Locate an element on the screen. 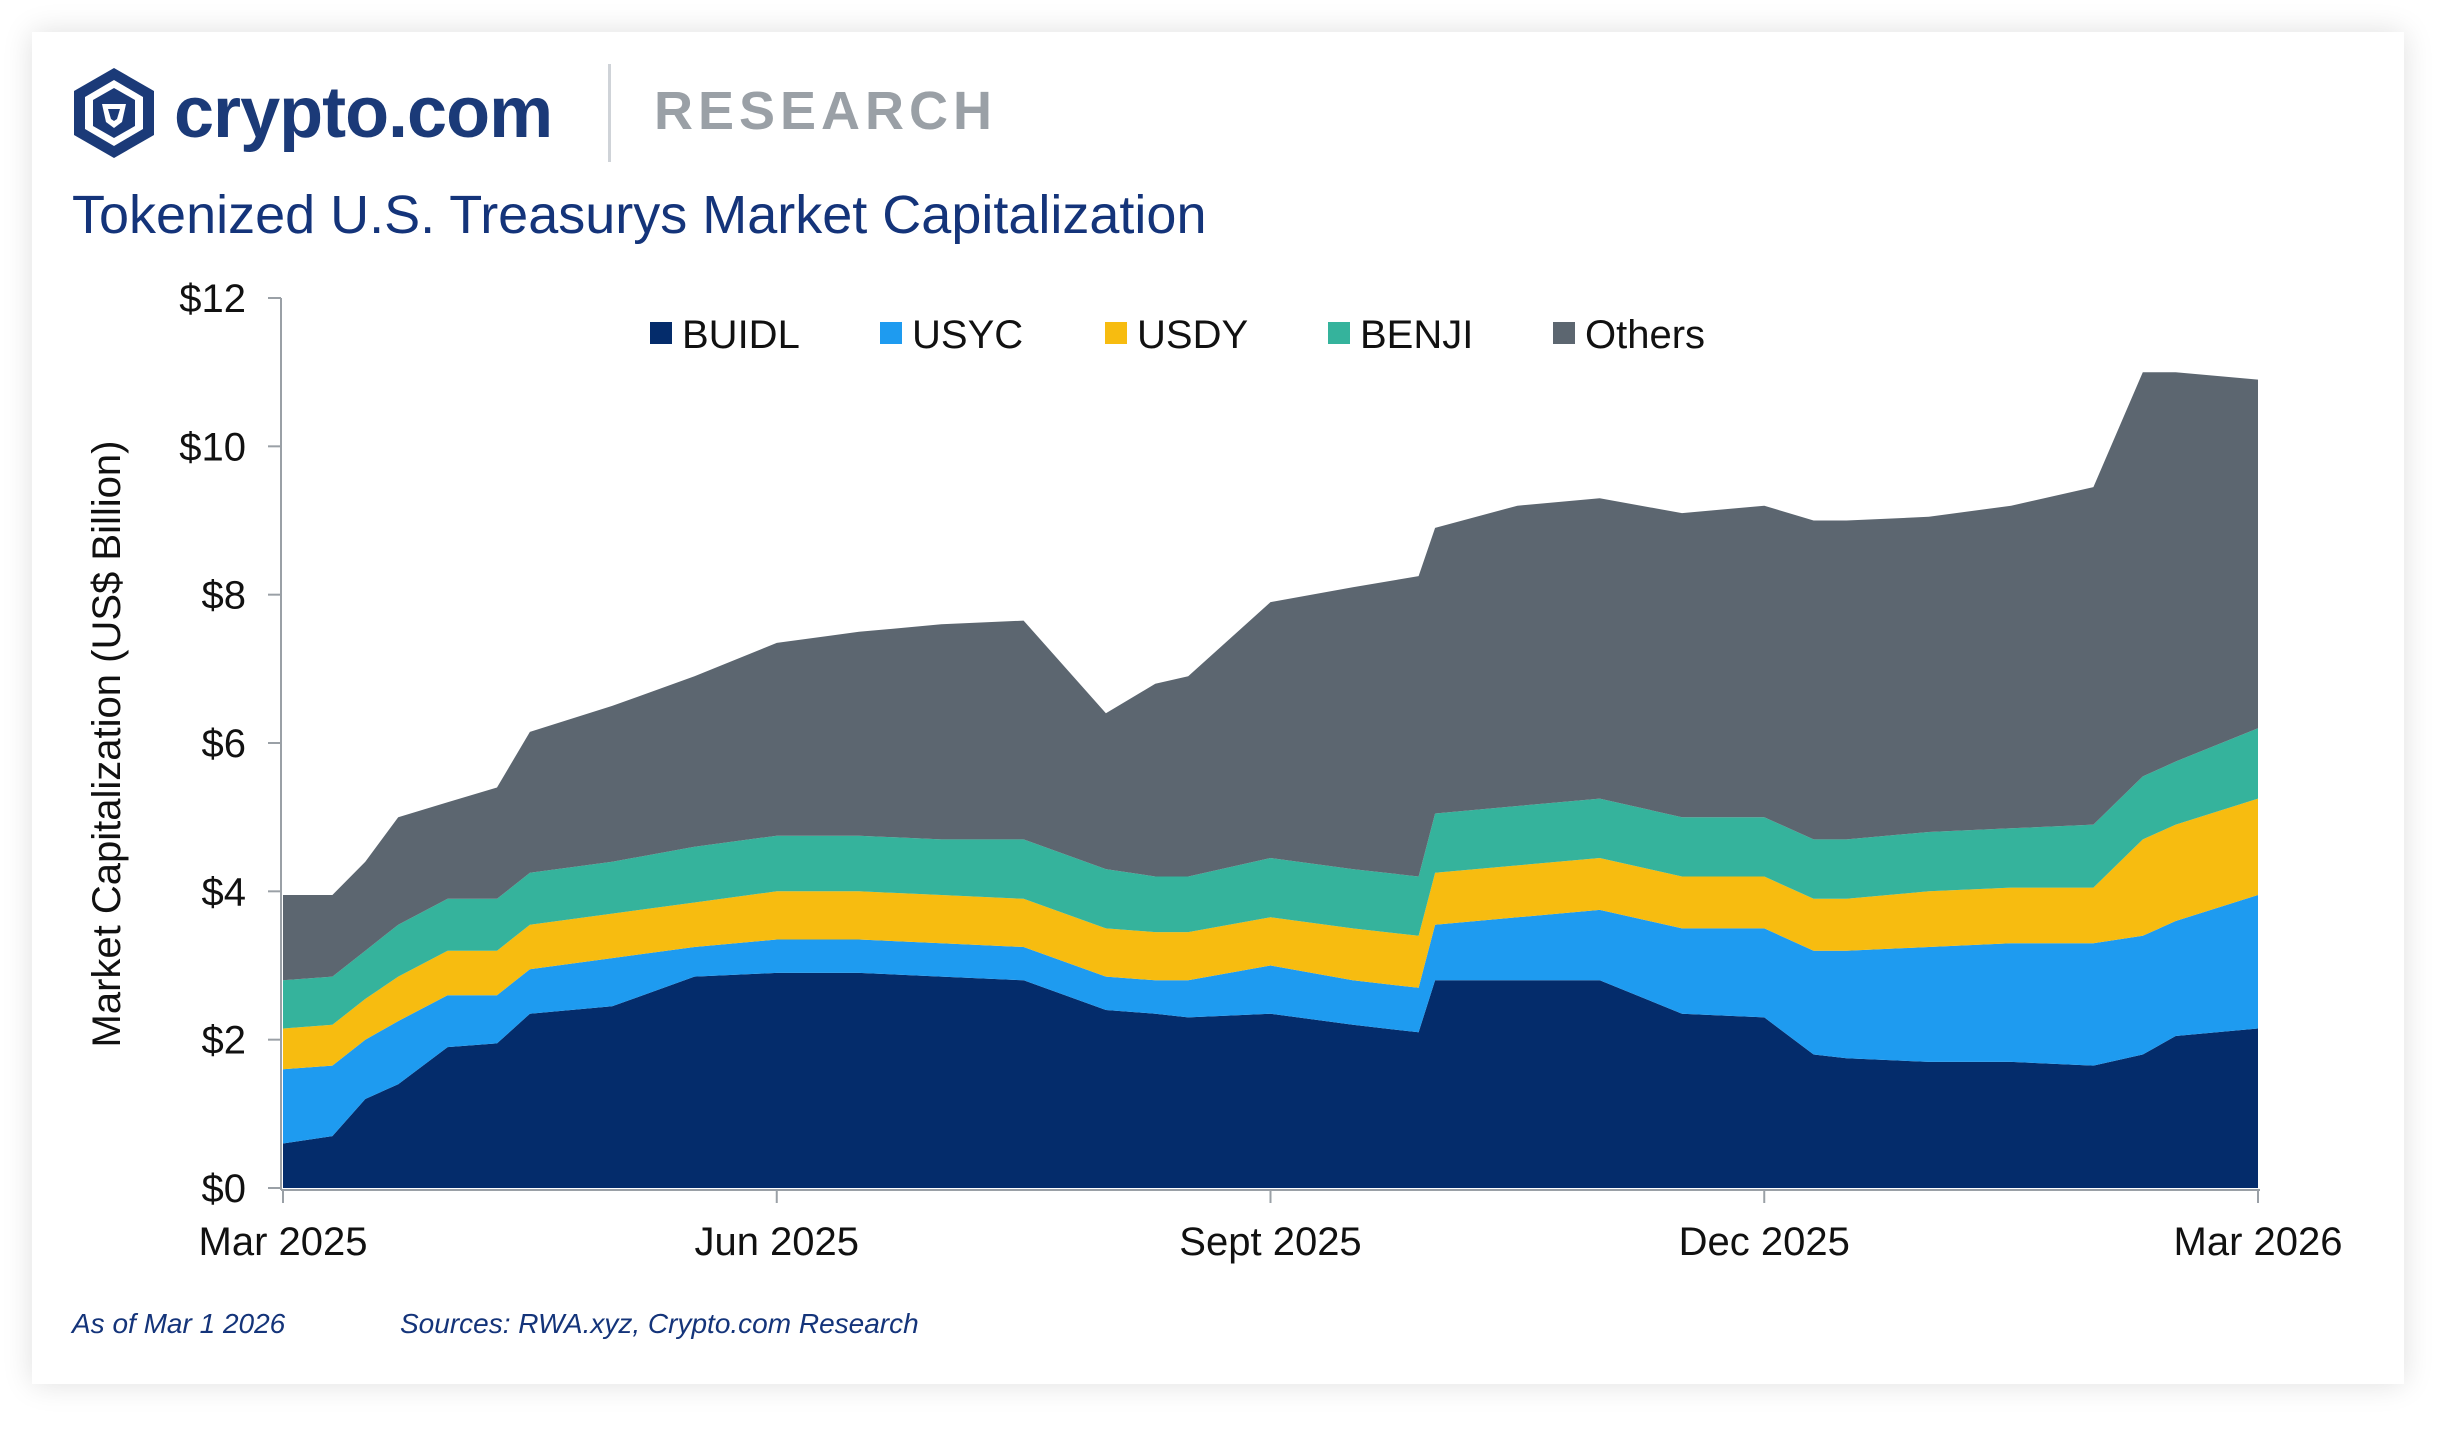  header-divider is located at coordinates (609, 113).